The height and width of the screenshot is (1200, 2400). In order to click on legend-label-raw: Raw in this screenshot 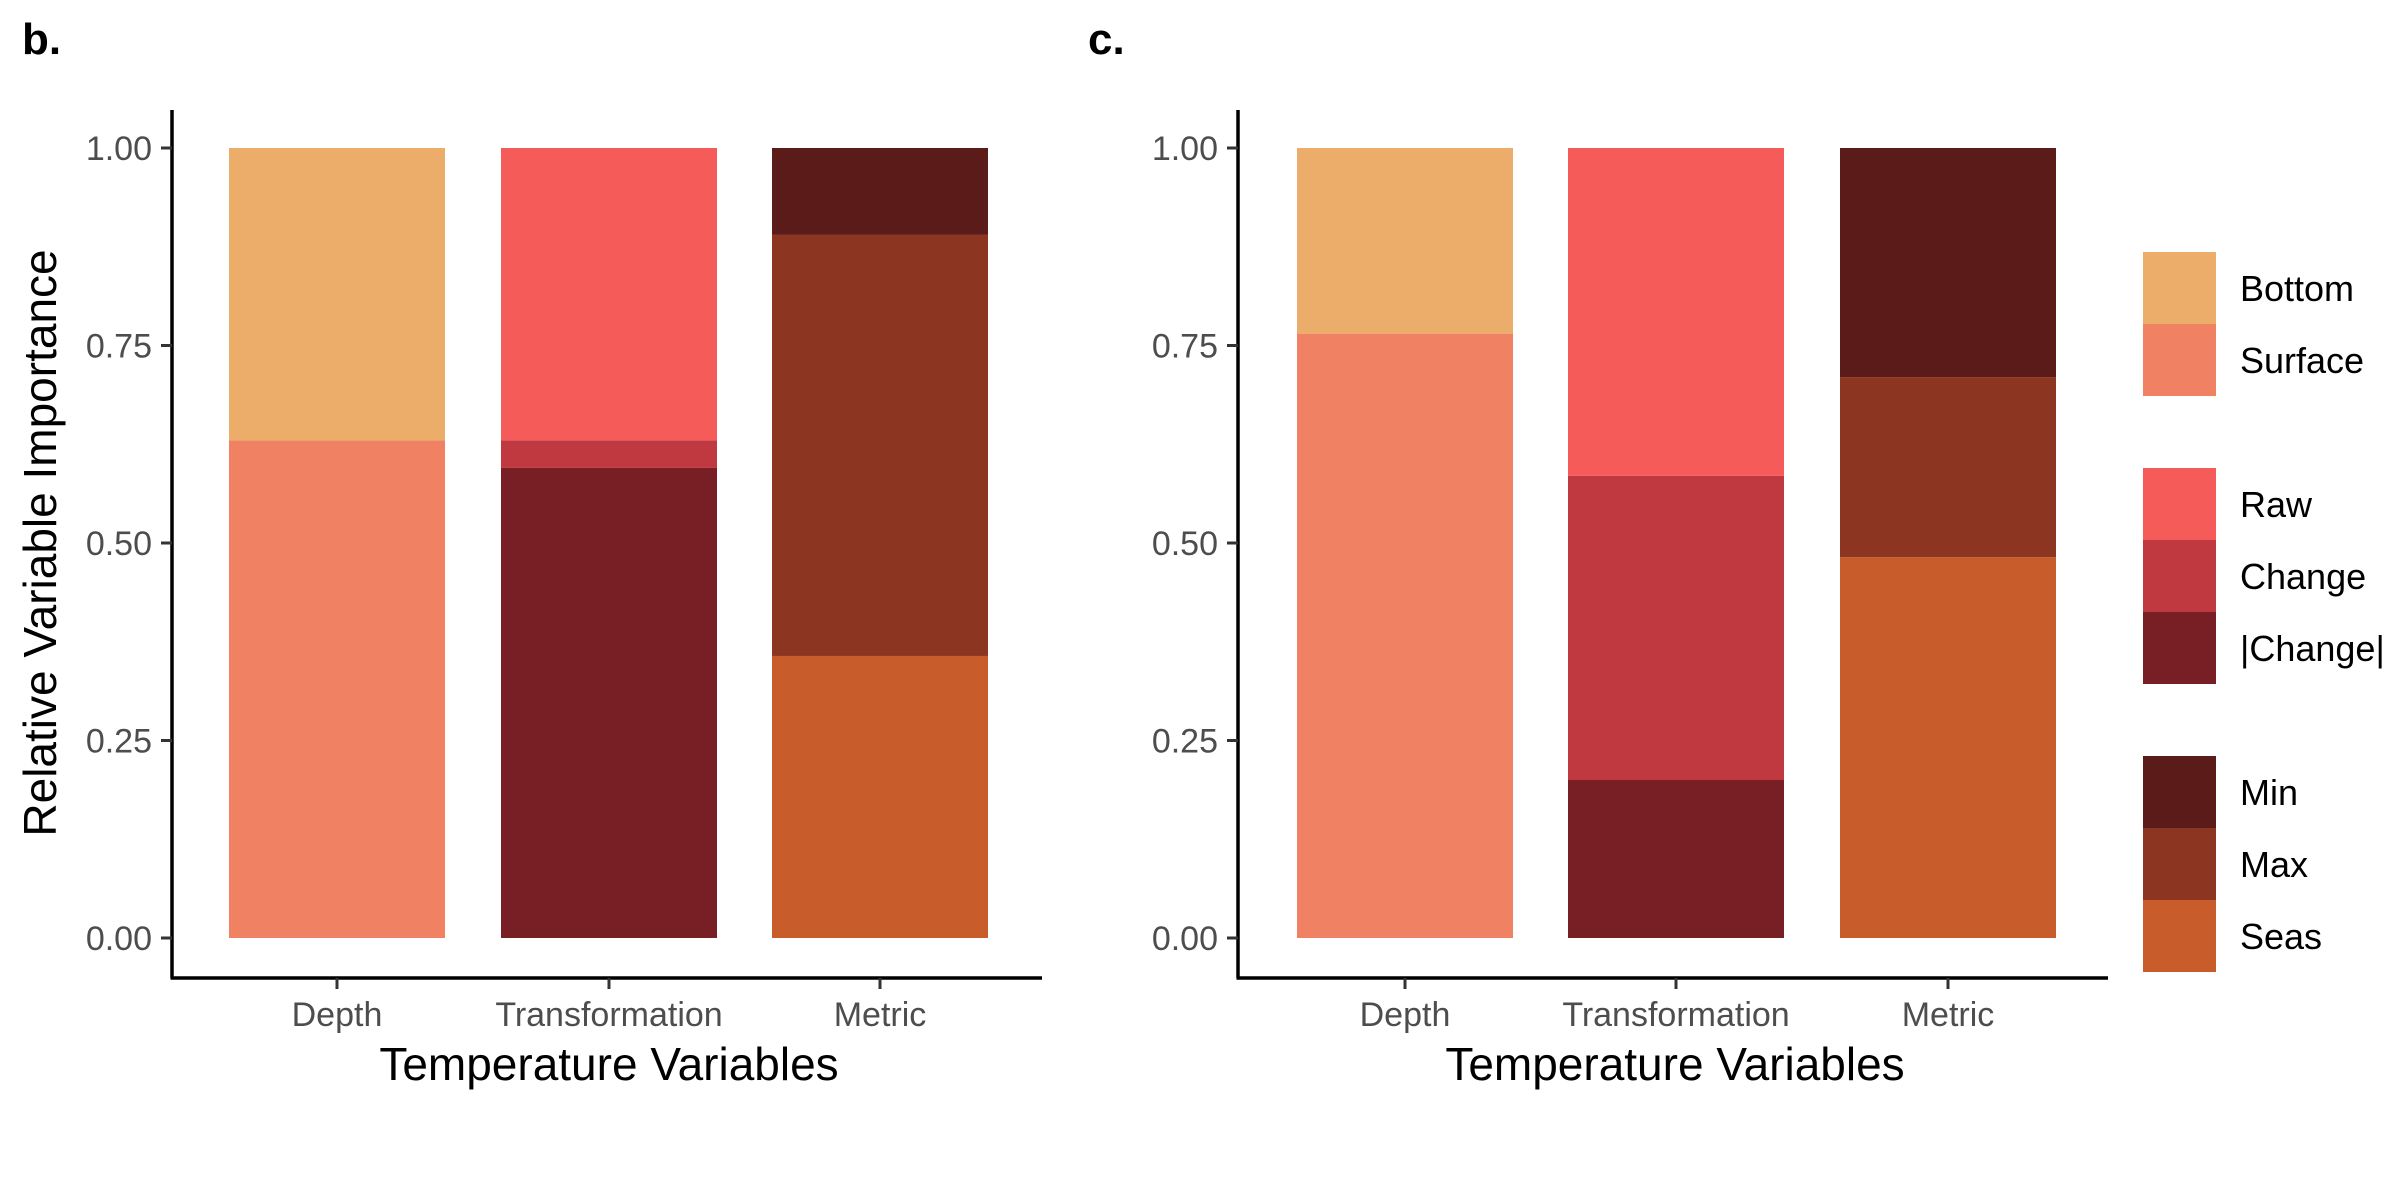, I will do `click(2276, 504)`.